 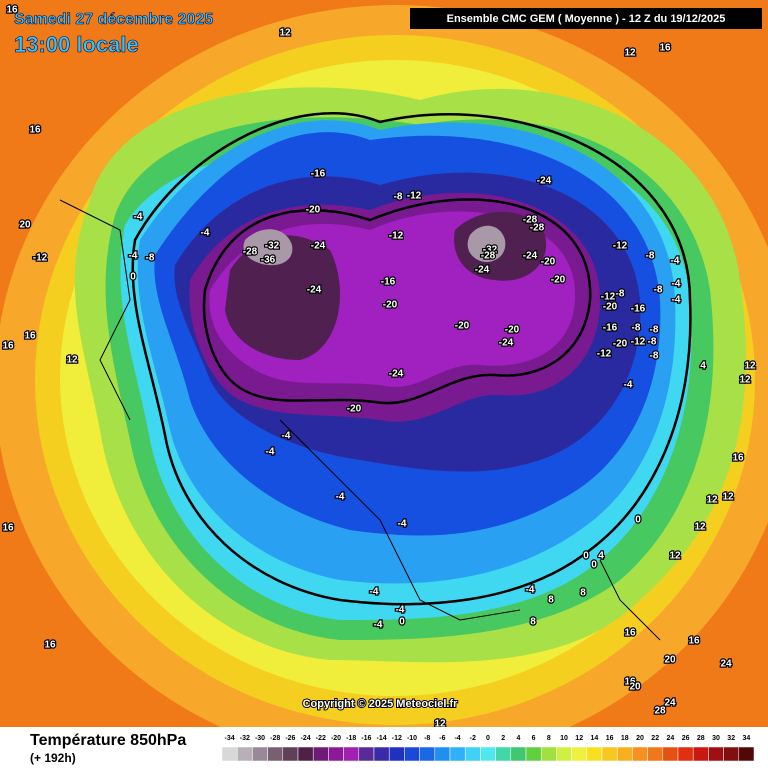 I want to click on contour-label: -32, so click(x=272, y=246).